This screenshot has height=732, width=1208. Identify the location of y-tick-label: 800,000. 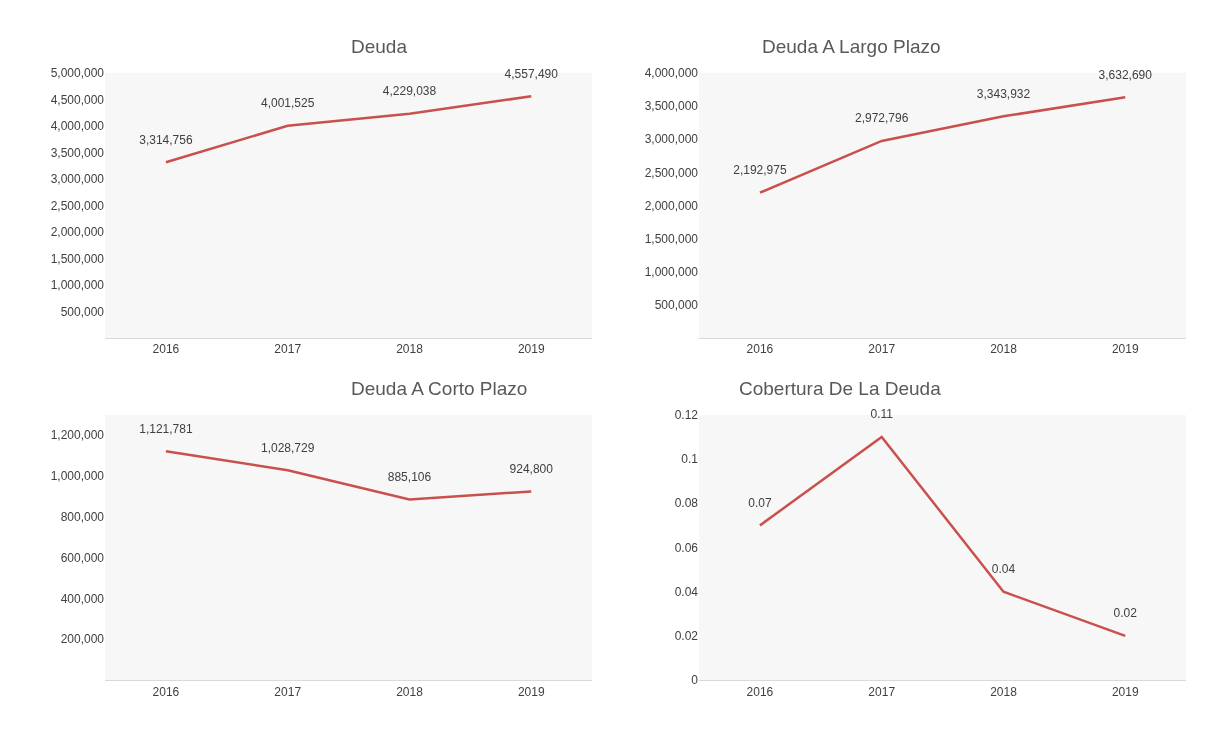
(82, 517).